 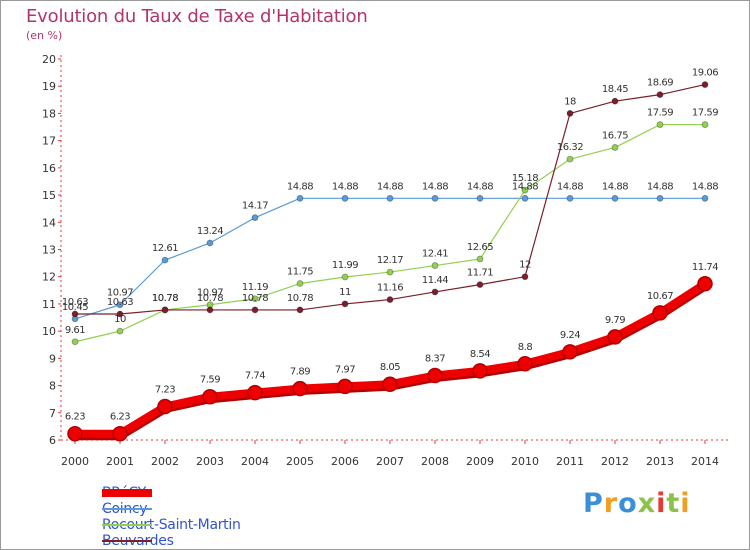 I want to click on data-label-br-cy: 7.59, so click(x=210, y=380).